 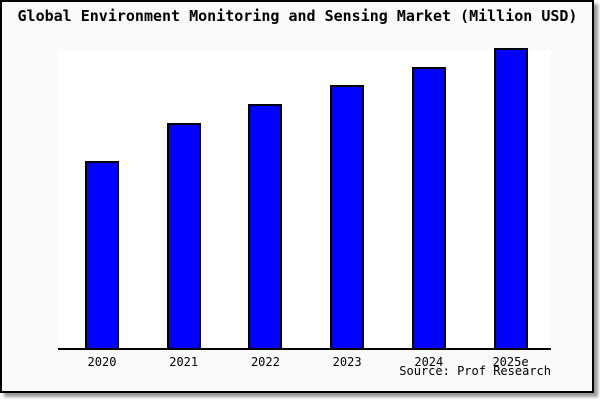 What do you see at coordinates (265, 225) in the screenshot?
I see `bar-2022` at bounding box center [265, 225].